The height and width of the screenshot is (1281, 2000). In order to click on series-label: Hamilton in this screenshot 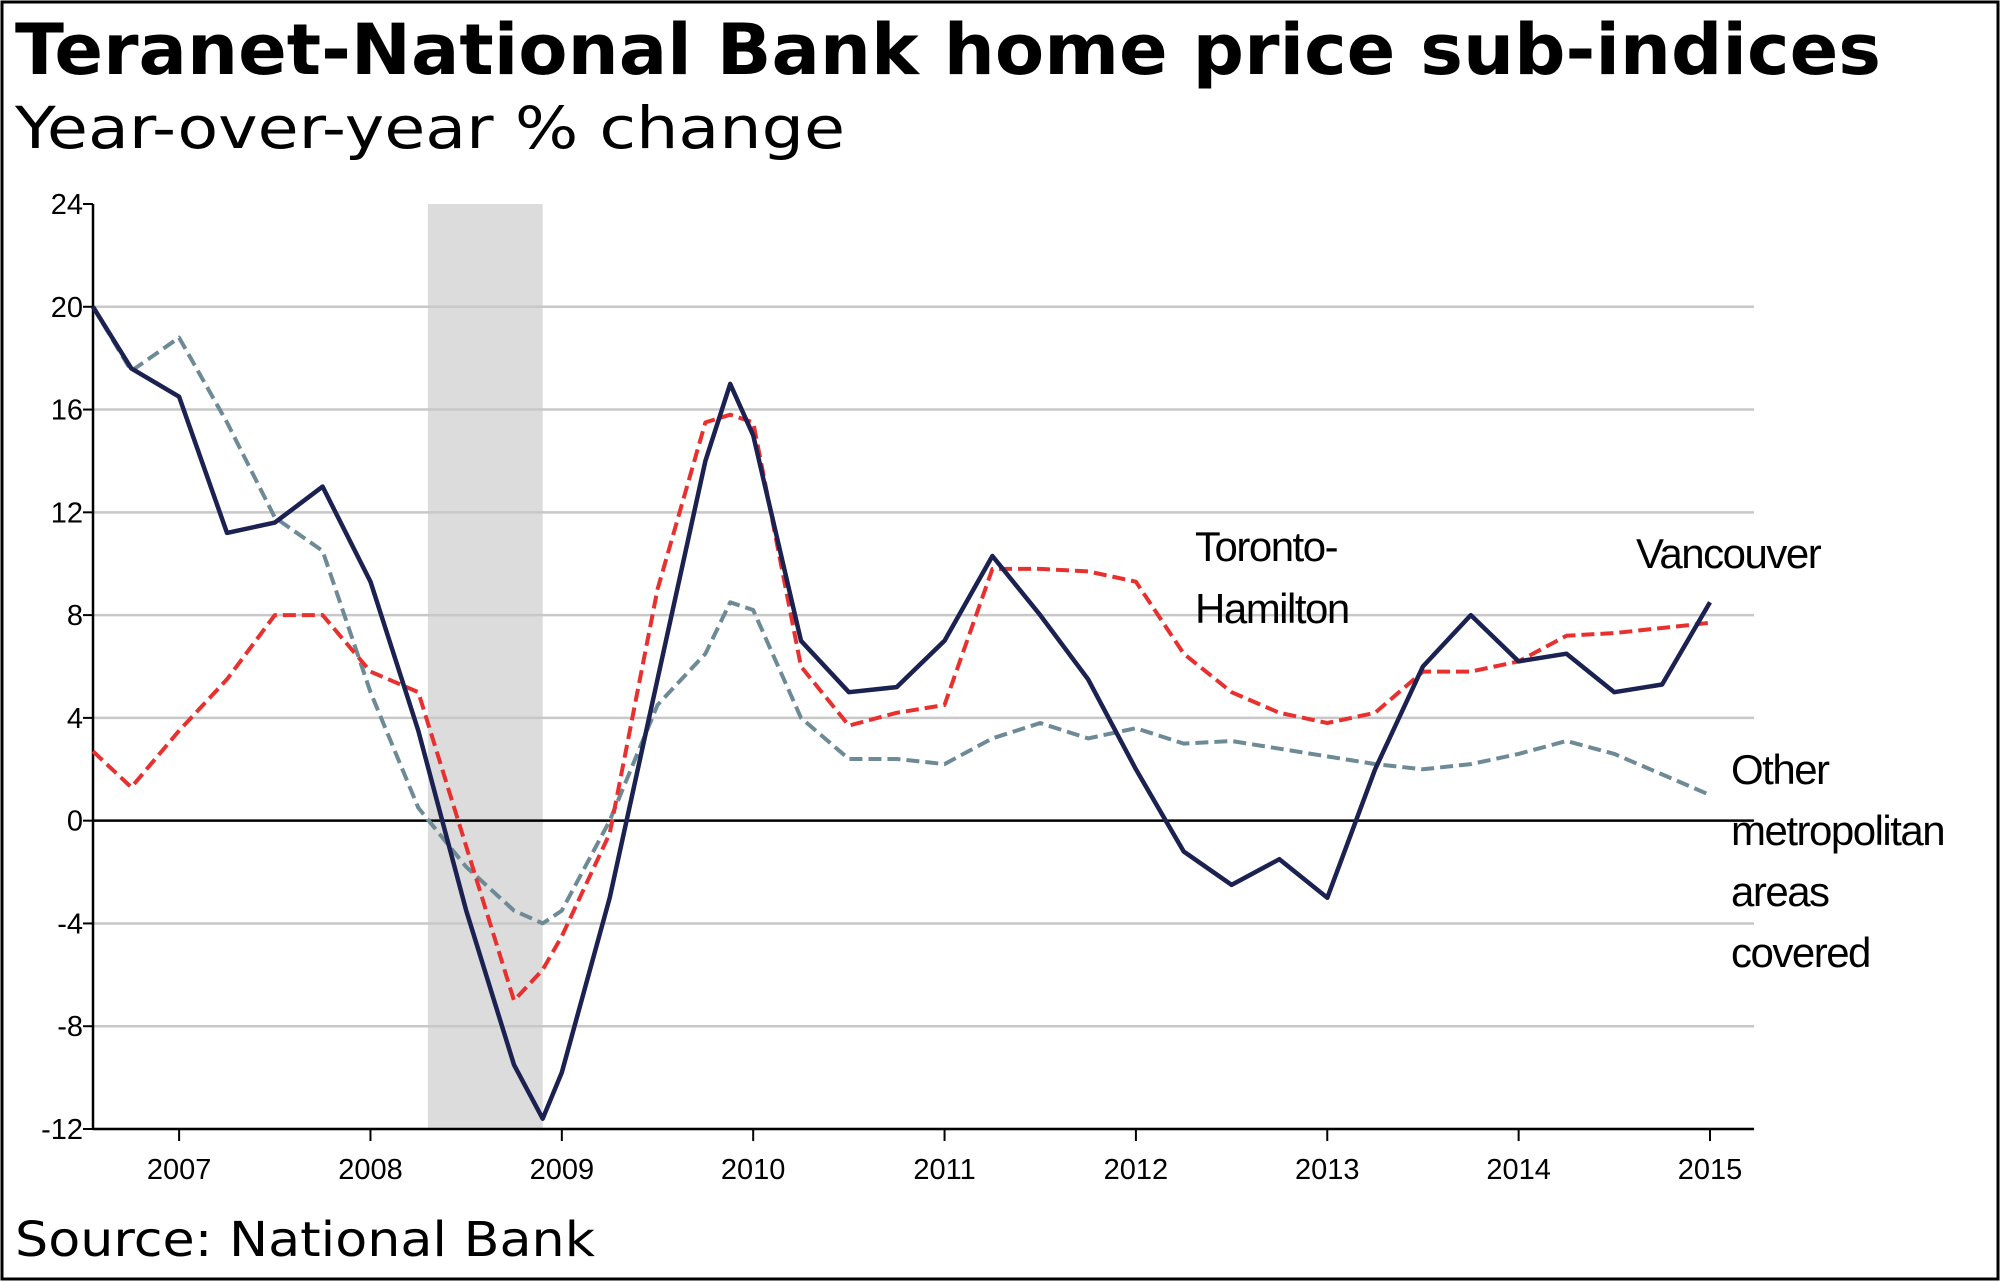, I will do `click(1272, 608)`.